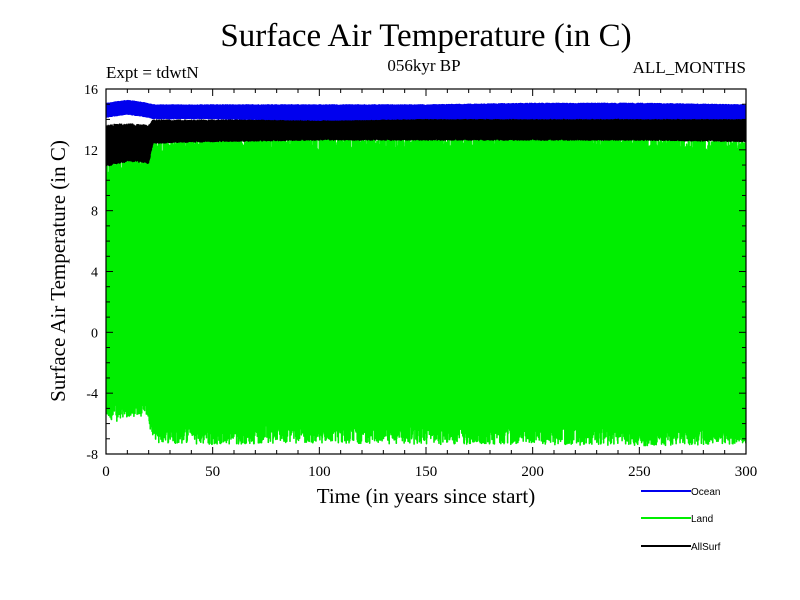 The height and width of the screenshot is (600, 800). Describe the element at coordinates (705, 492) in the screenshot. I see `legend-label: Ocean` at that location.